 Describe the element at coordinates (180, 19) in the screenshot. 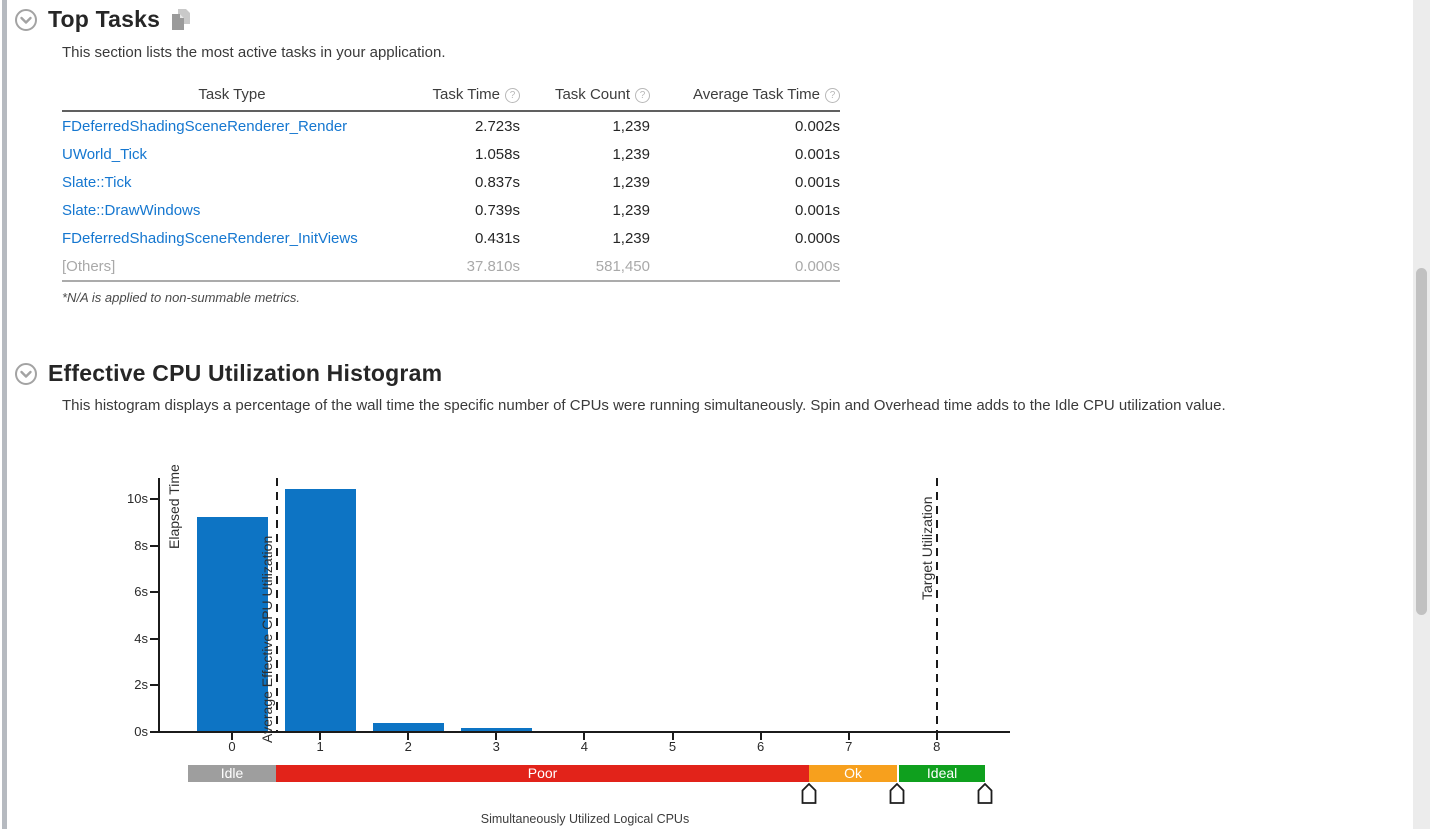

I see `copy-icon` at that location.